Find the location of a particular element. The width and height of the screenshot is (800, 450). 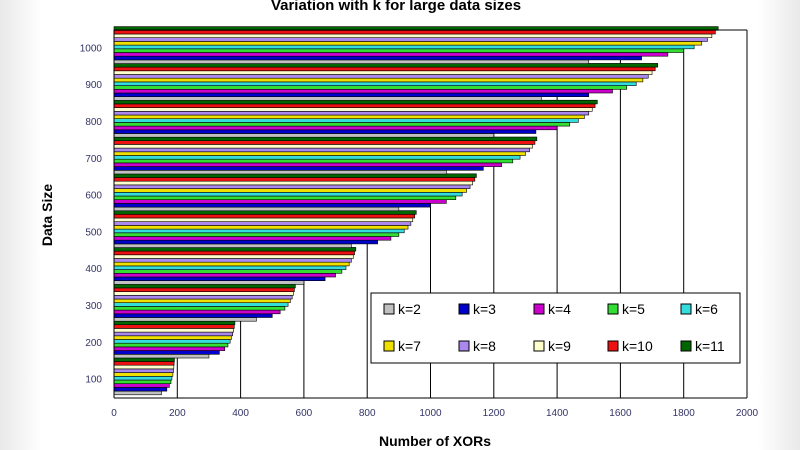

y-tick-label: 300 is located at coordinates (93, 306).